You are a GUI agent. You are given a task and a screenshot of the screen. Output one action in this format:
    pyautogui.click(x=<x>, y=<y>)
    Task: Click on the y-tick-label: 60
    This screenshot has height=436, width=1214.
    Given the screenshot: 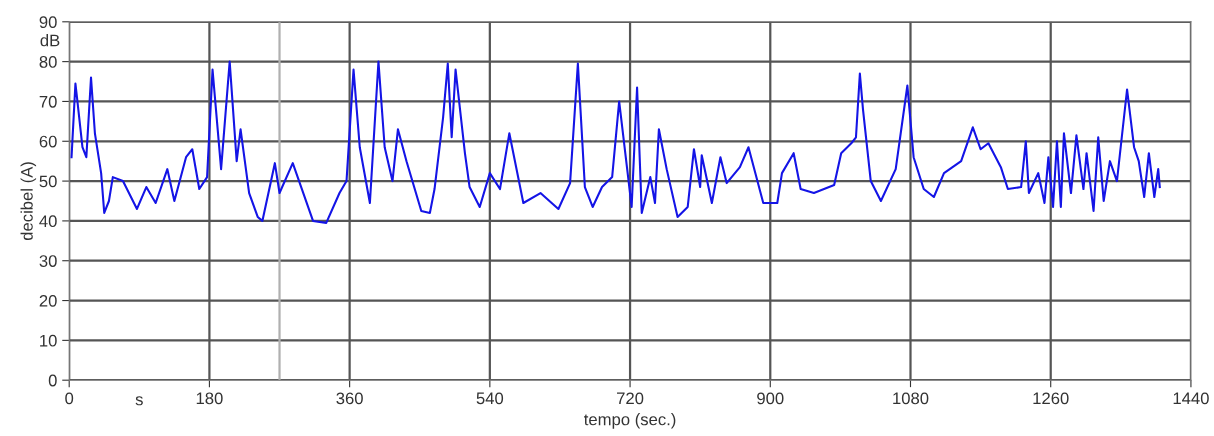 What is the action you would take?
    pyautogui.click(x=48, y=141)
    